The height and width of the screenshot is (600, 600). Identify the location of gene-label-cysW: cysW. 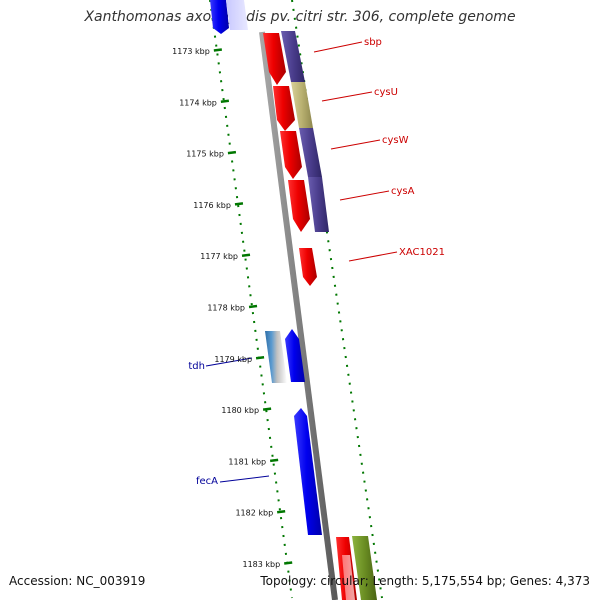
(395, 140).